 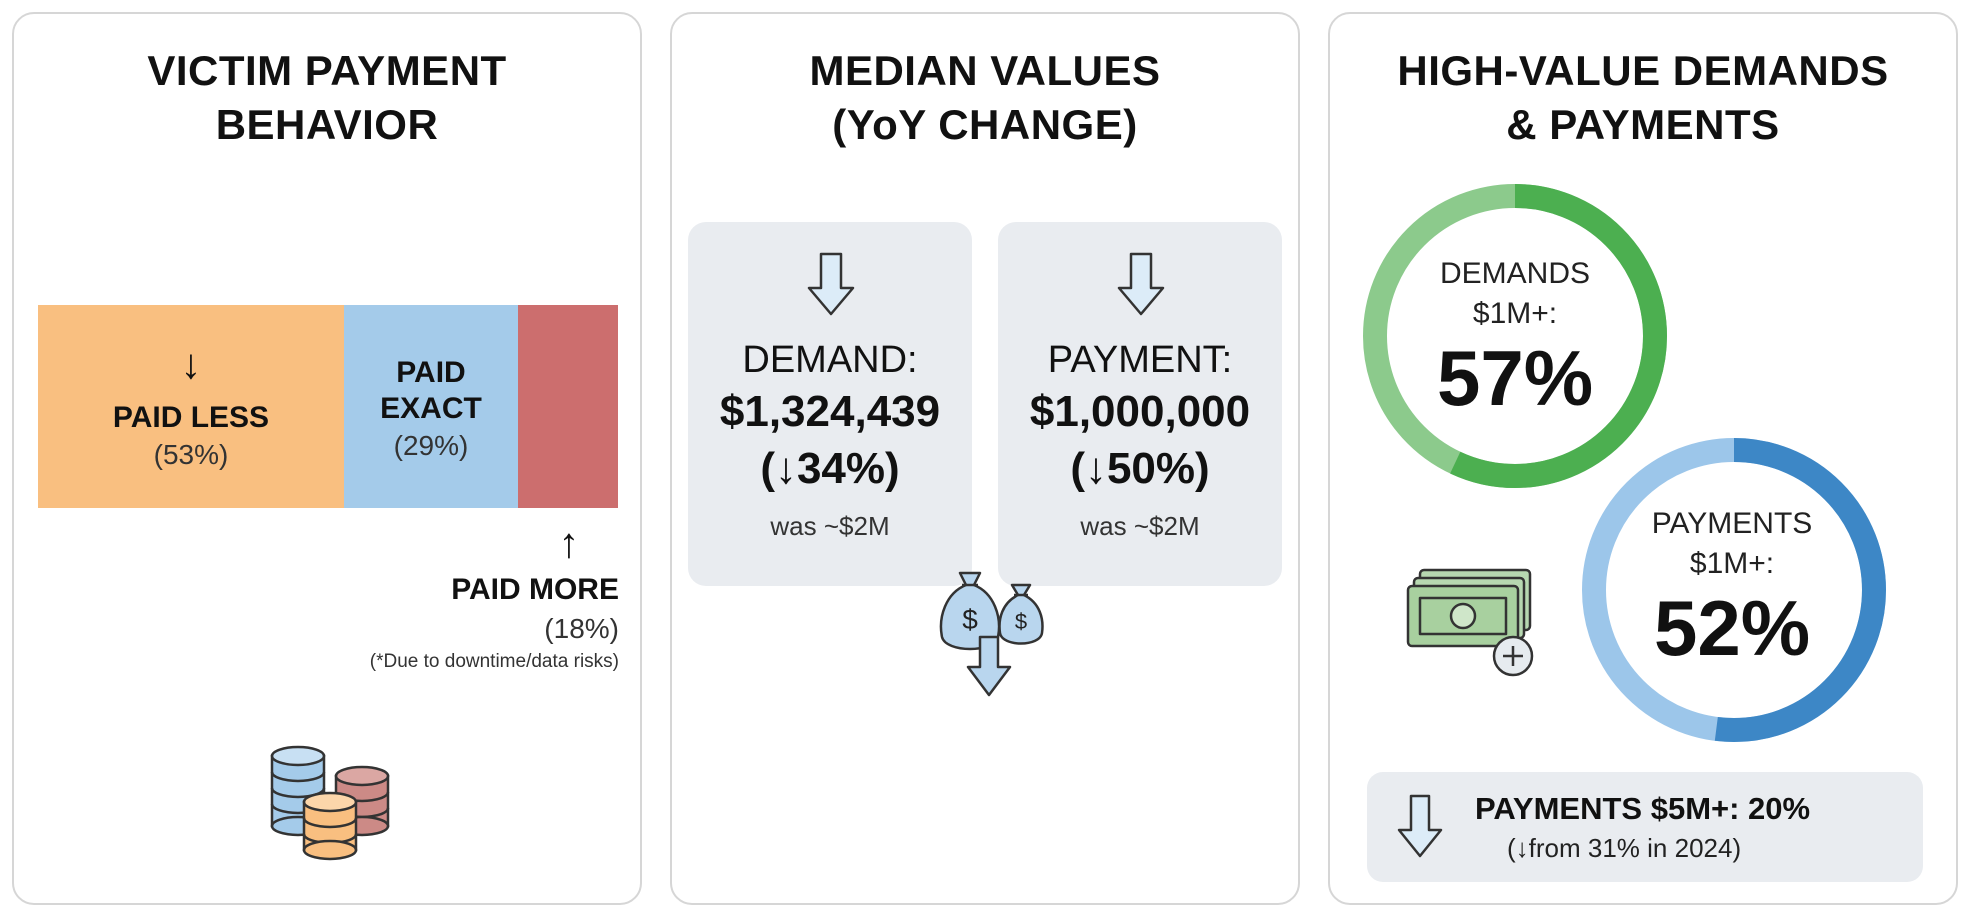 I want to click on payment-card: PAYMENT: $1,000,000 (↓50%) was ~$2M, so click(x=1140, y=404).